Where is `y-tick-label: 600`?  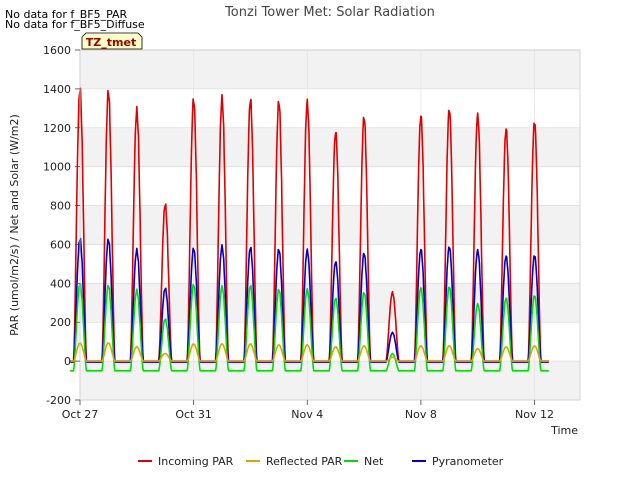
y-tick-label: 600 is located at coordinates (60, 244).